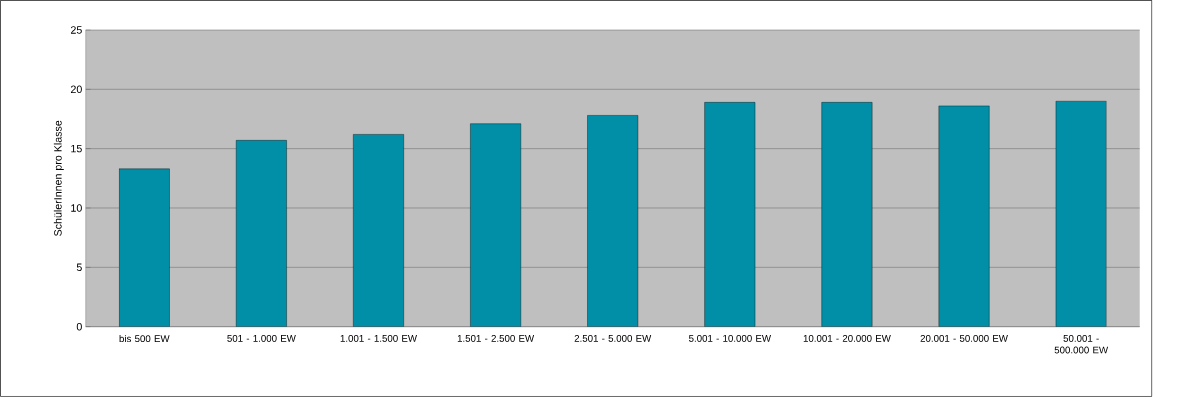 The height and width of the screenshot is (397, 1189). What do you see at coordinates (76, 208) in the screenshot?
I see `y-tick-label: 10` at bounding box center [76, 208].